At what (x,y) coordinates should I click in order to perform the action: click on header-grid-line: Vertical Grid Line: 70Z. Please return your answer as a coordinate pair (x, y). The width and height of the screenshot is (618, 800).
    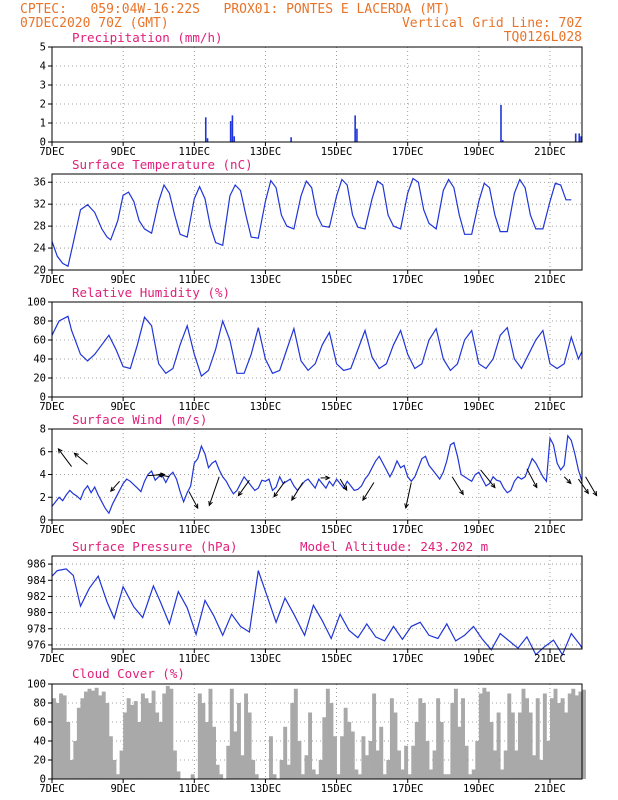
    Looking at the image, I should click on (492, 23).